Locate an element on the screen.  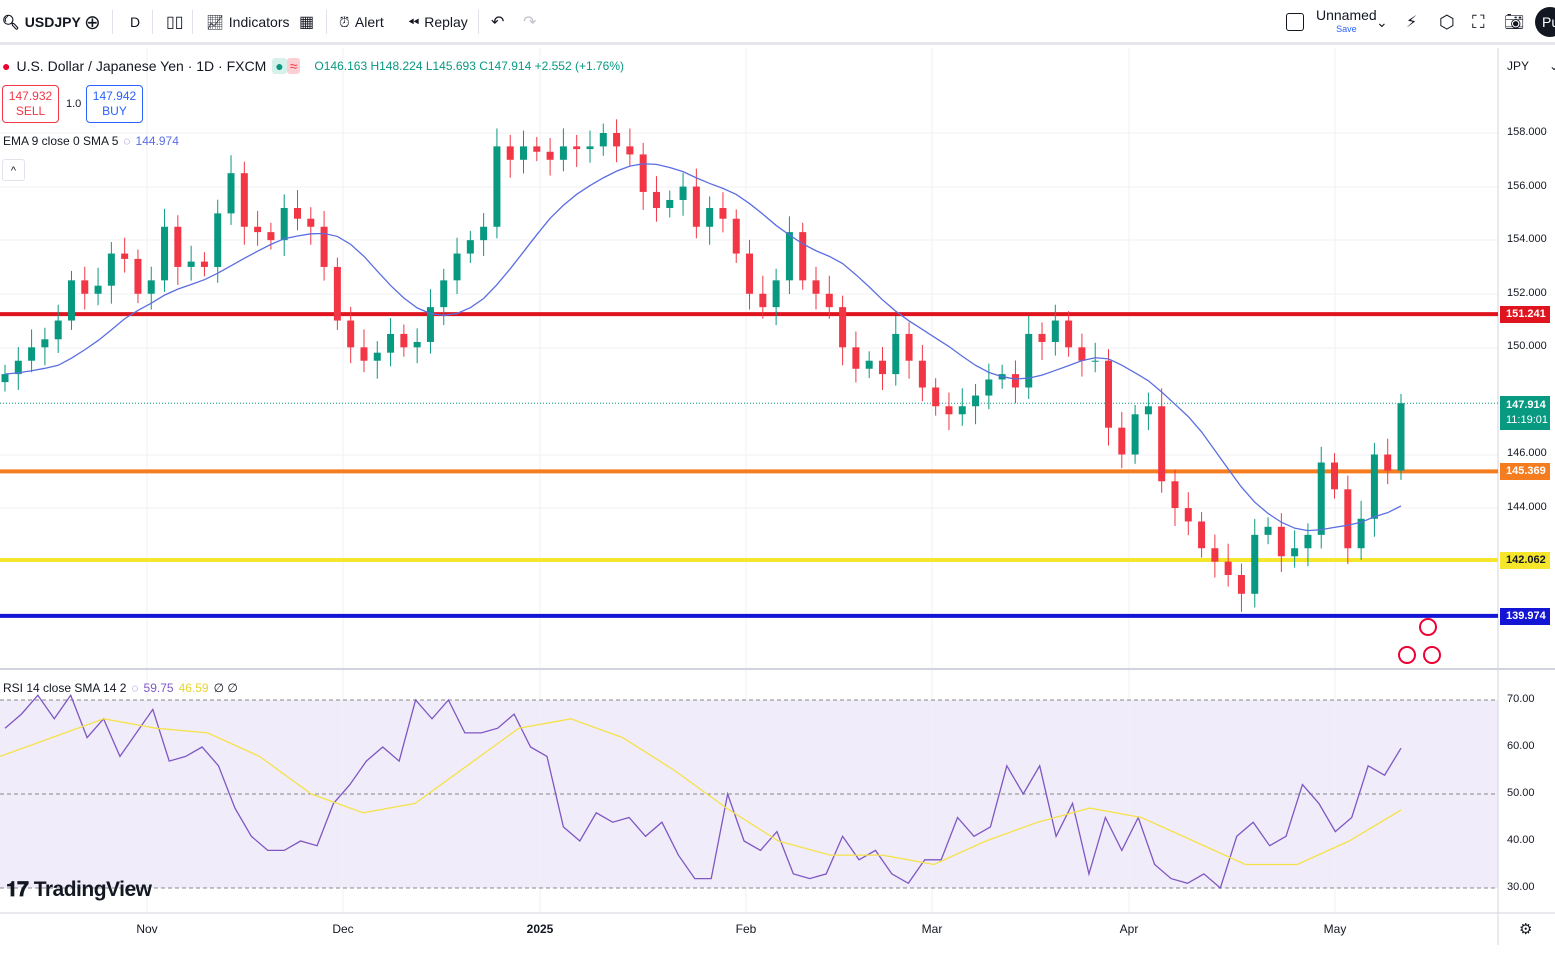
market-open-icon: ● is located at coordinates (279, 66).